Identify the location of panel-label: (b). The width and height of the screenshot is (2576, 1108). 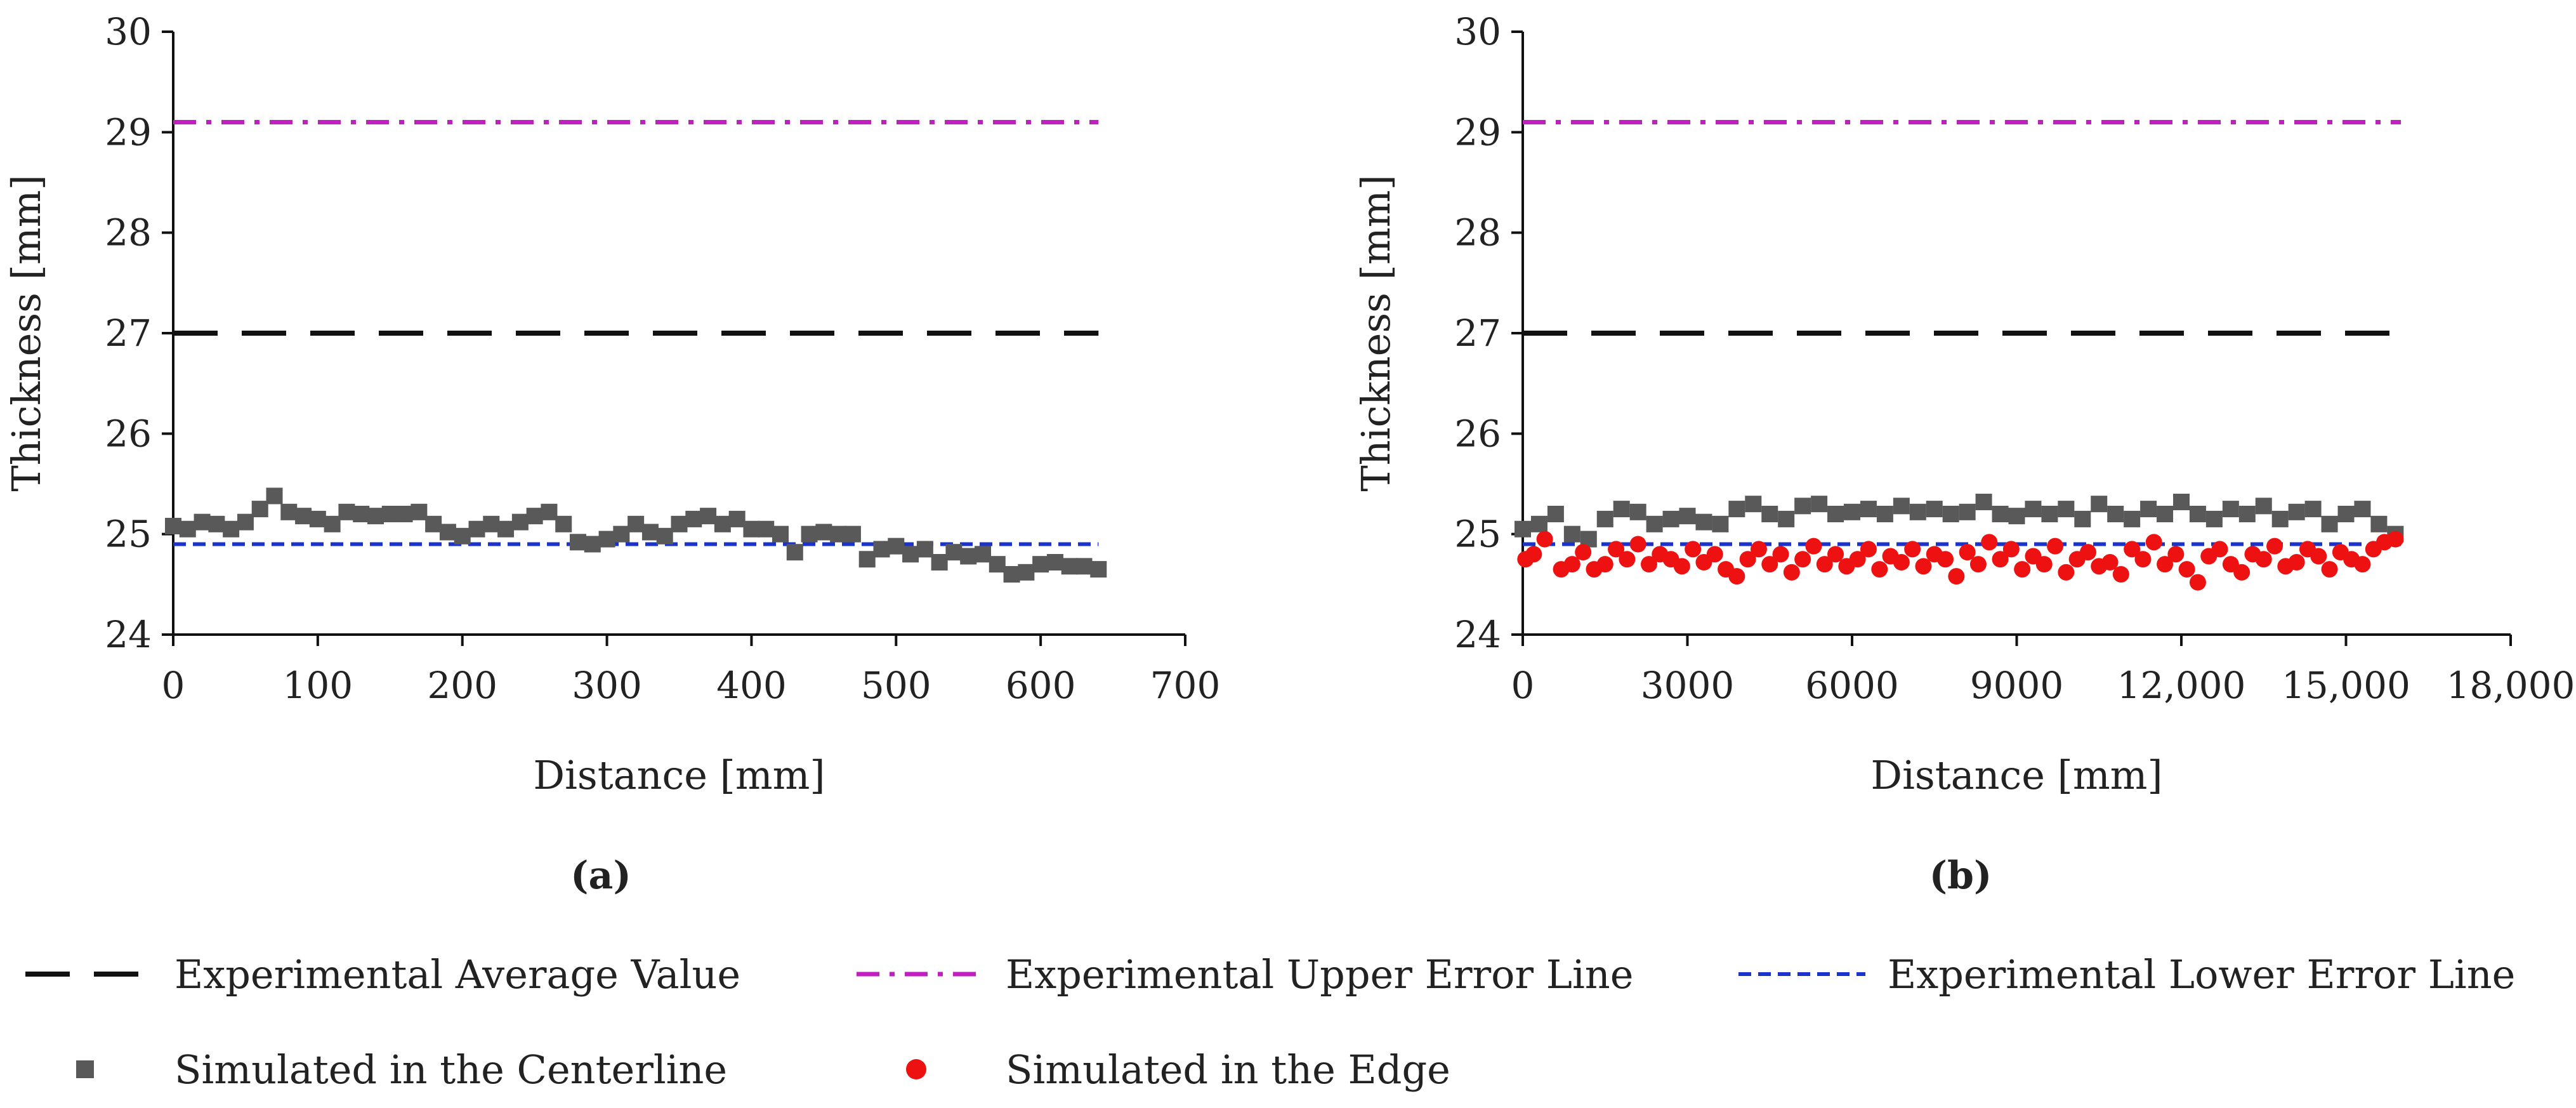
(1960, 876).